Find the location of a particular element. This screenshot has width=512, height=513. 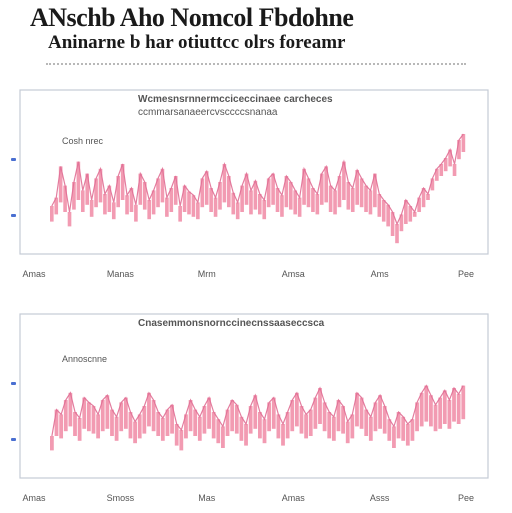

series-label: Cosh nrec is located at coordinates (83, 141).